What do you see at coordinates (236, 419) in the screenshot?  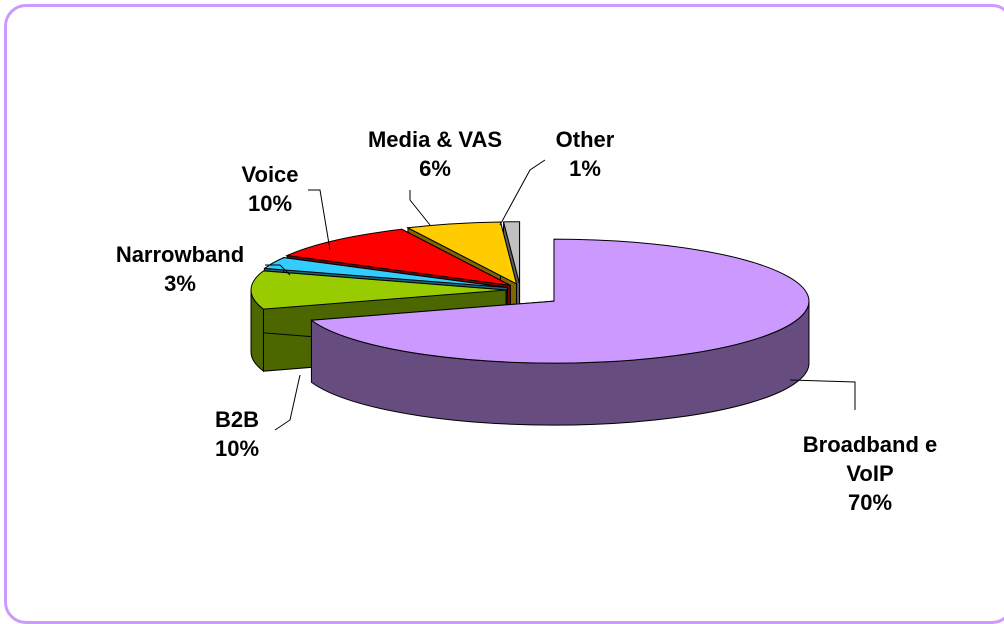 I see `category-name: B2B` at bounding box center [236, 419].